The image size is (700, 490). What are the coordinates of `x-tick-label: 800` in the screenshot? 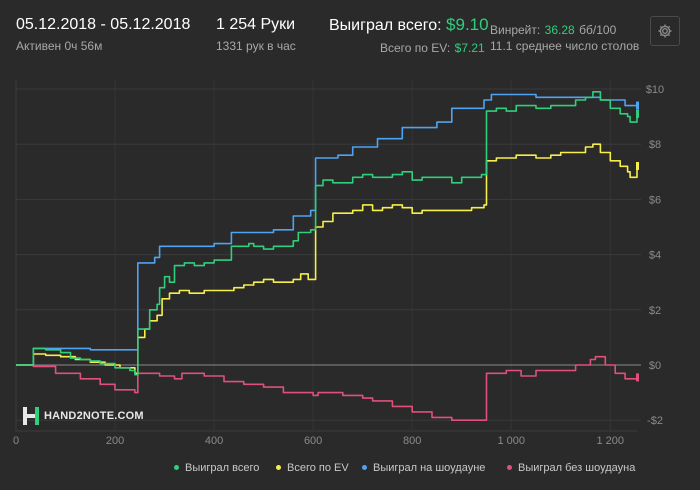 It's located at (412, 441).